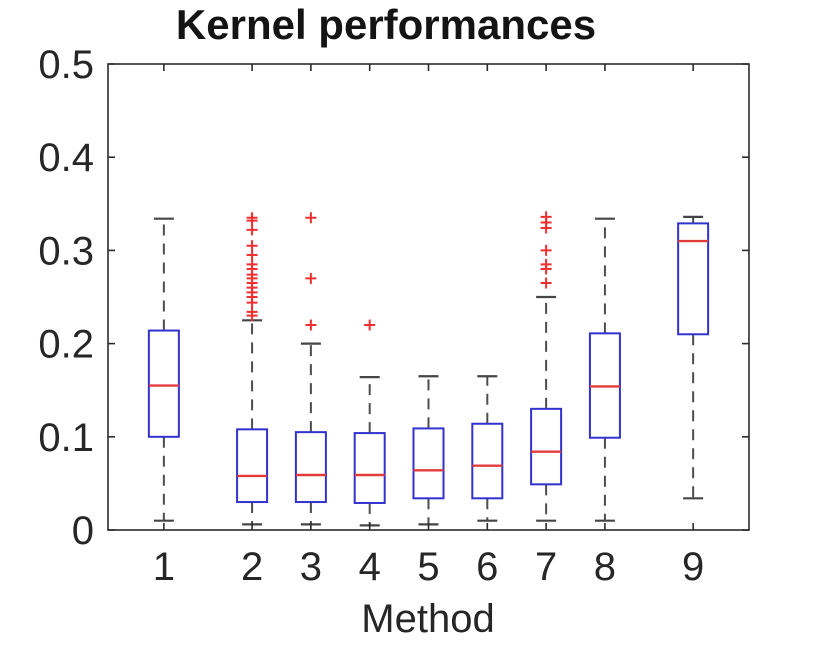  Describe the element at coordinates (428, 619) in the screenshot. I see `x-axis-label: Method` at that location.